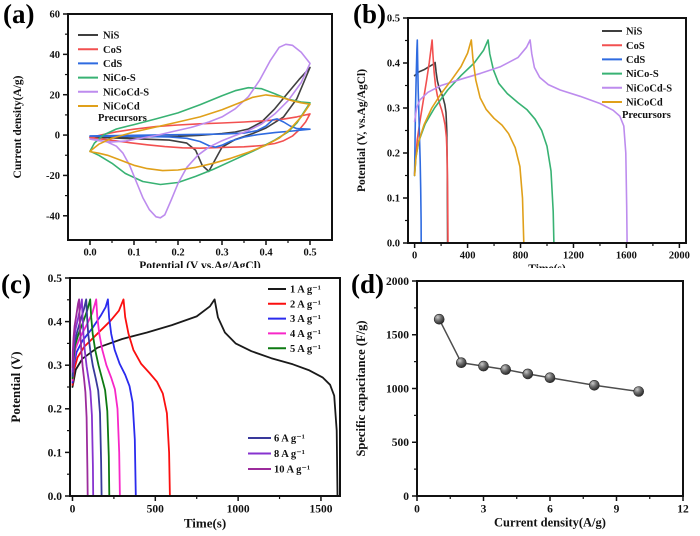 This screenshot has height=536, width=700. Describe the element at coordinates (305, 304) in the screenshot. I see `legend-label: 2 A g⁻¹` at that location.